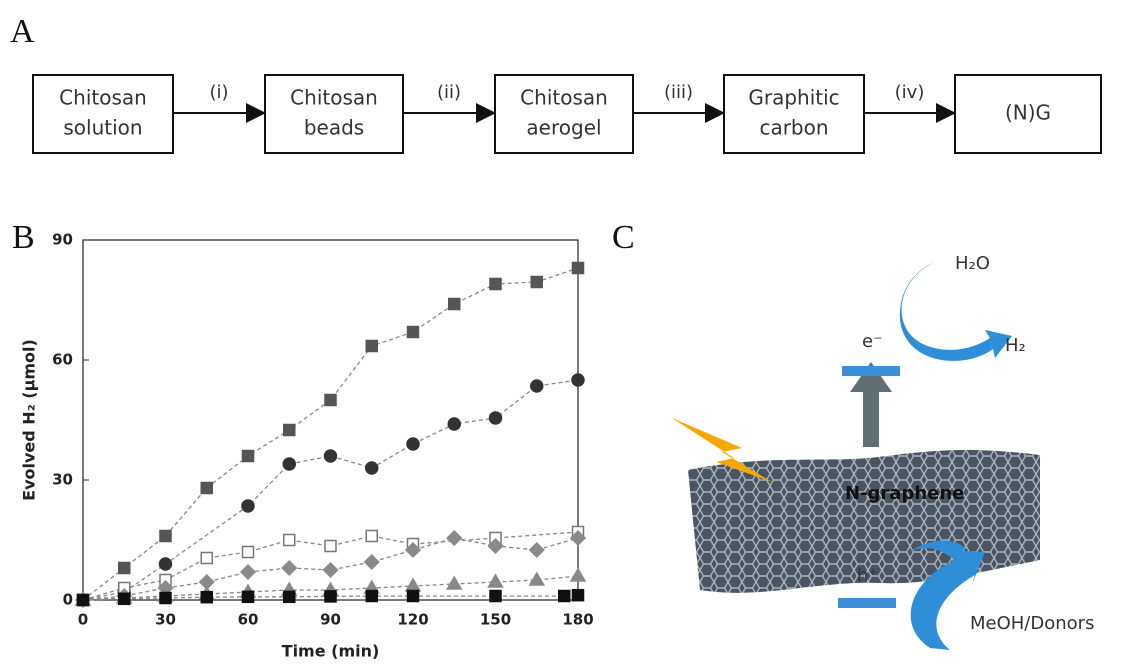 This screenshot has width=1146, height=668. What do you see at coordinates (331, 651) in the screenshot?
I see `x-axis-title: Time (min)` at bounding box center [331, 651].